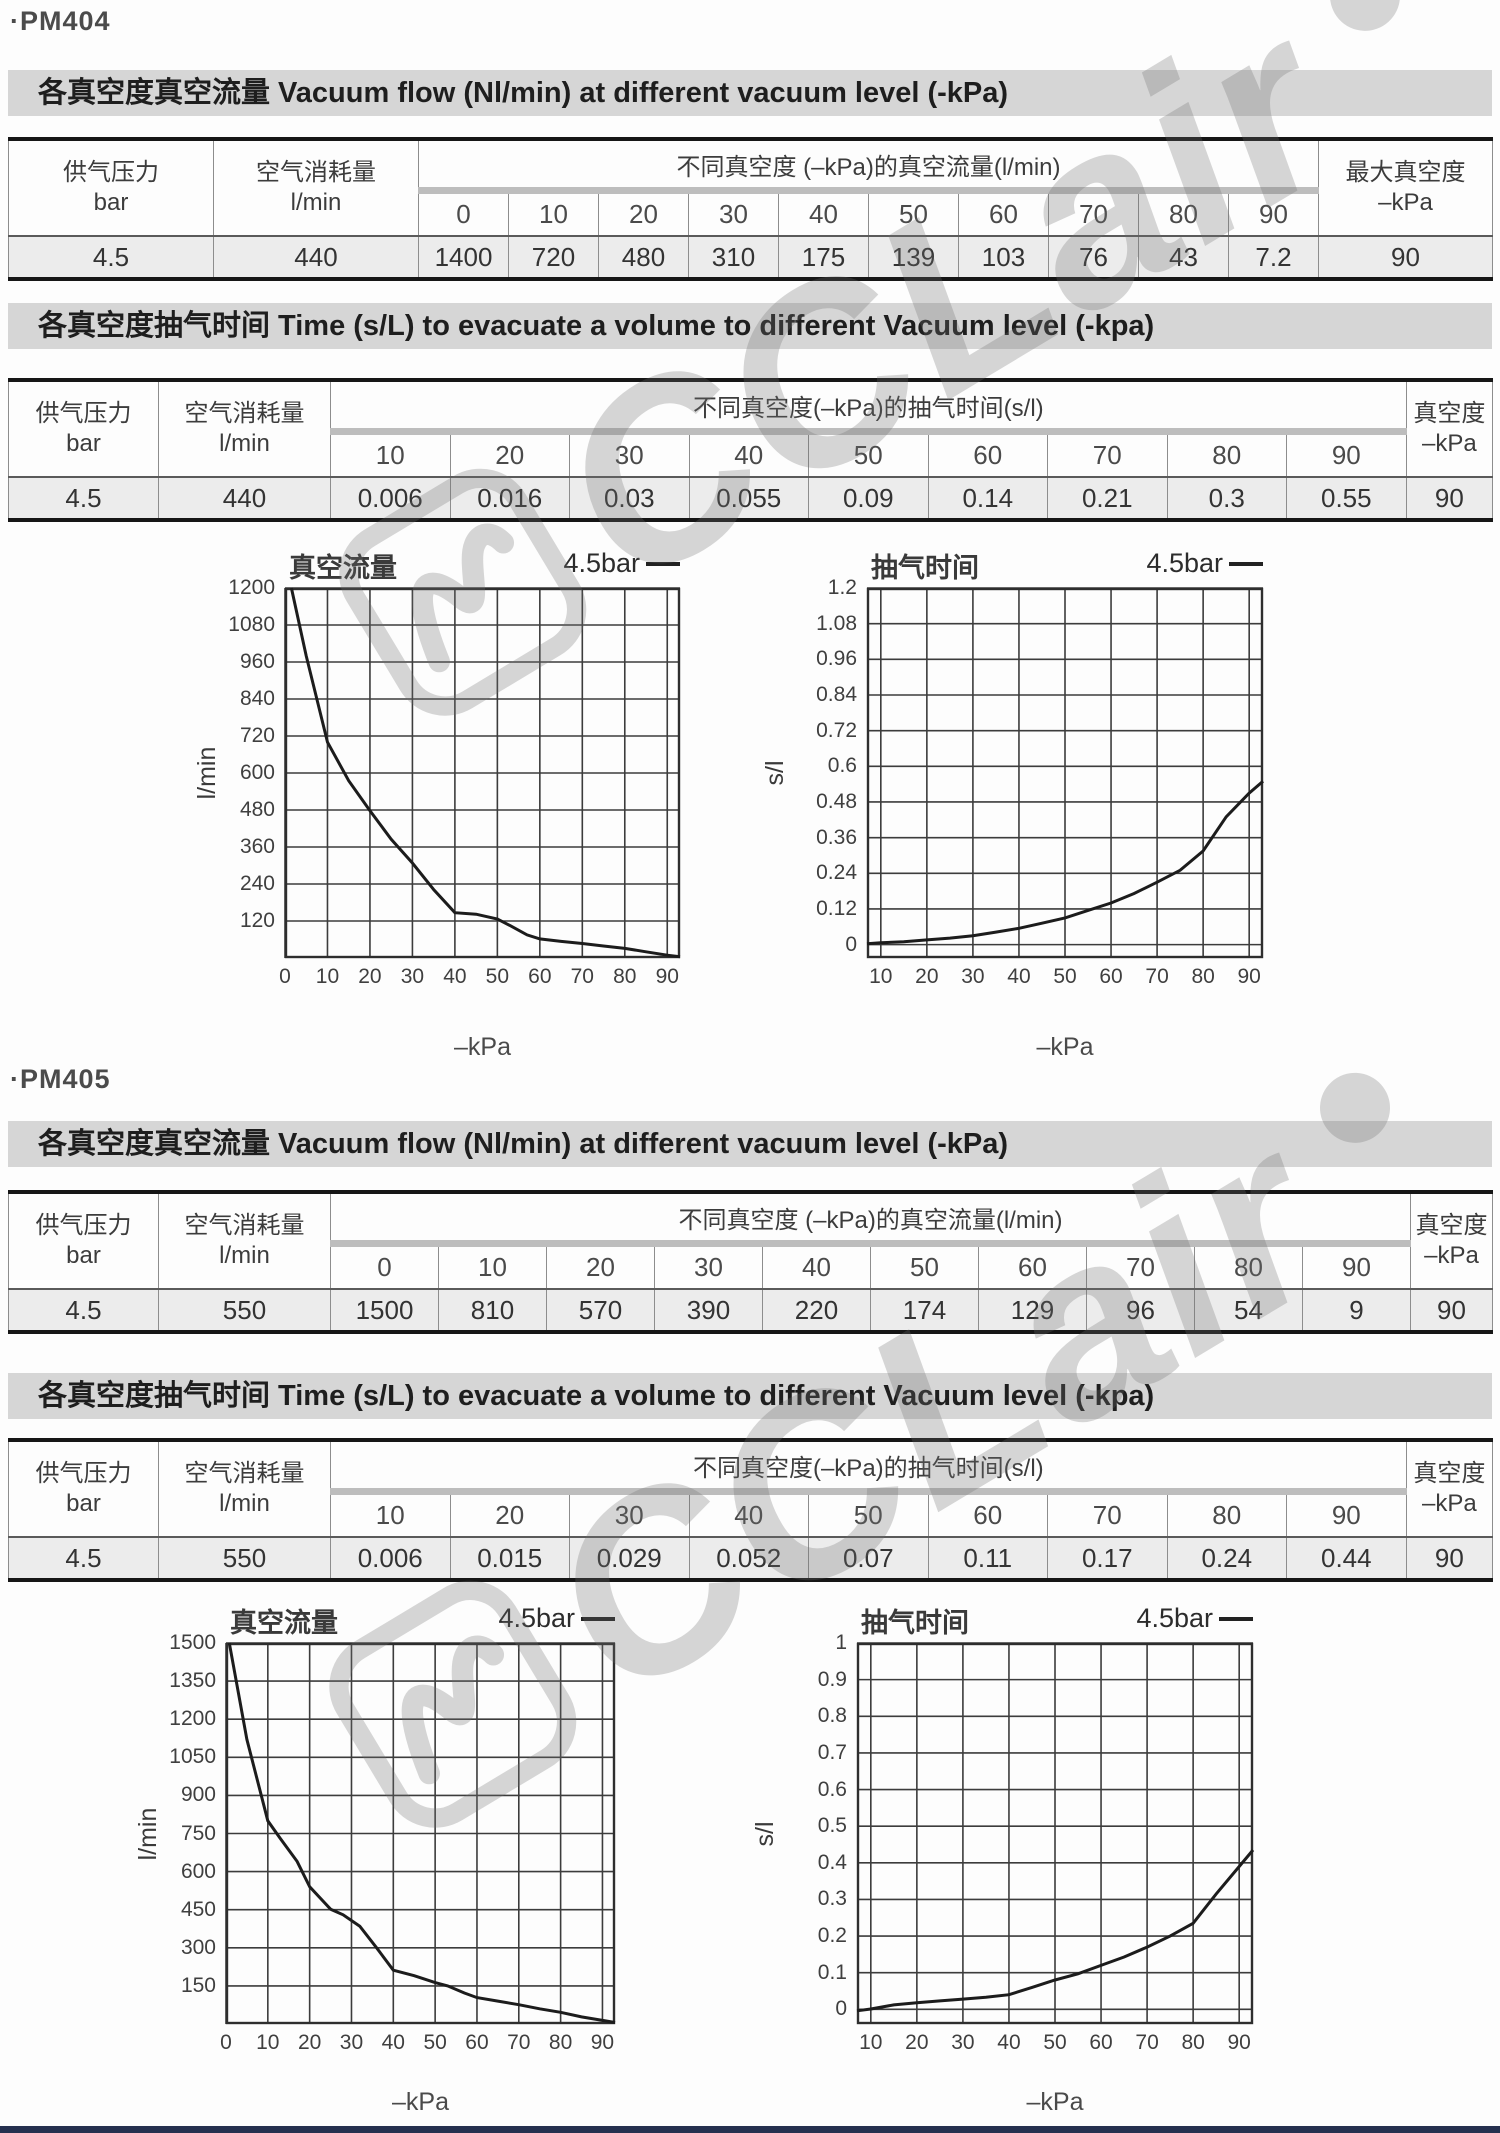 Image resolution: width=1500 pixels, height=2133 pixels. Describe the element at coordinates (1055, 2042) in the screenshot. I see `x-tick-label: 50` at that location.